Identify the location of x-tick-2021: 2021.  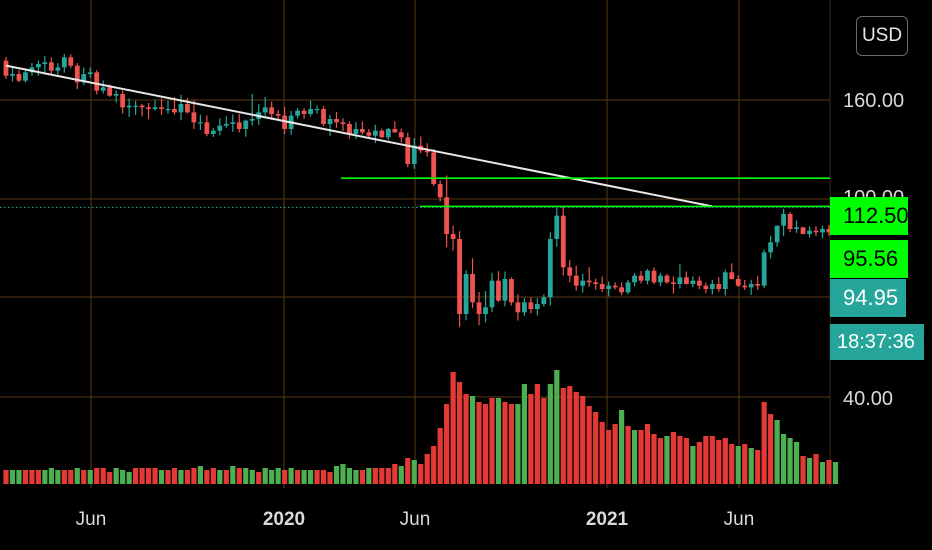
(607, 519).